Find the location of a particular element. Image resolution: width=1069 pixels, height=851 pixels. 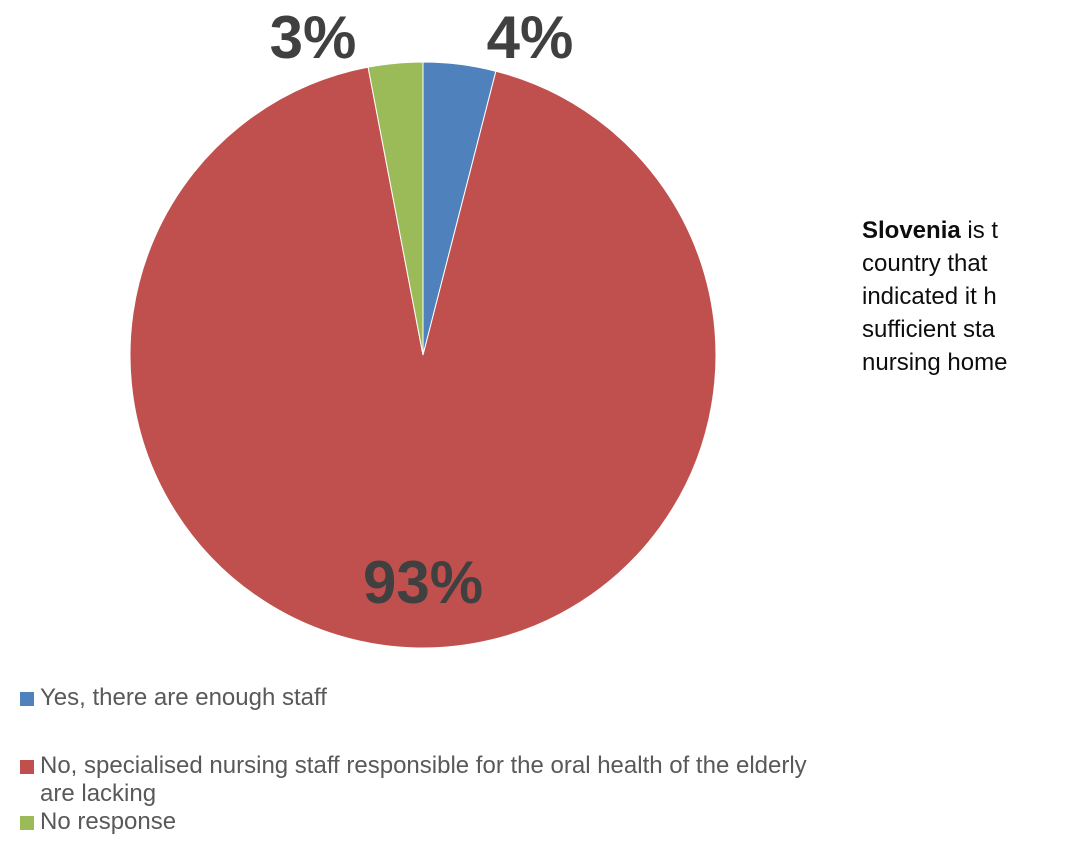

pie-slice-no-response is located at coordinates (395, 208).